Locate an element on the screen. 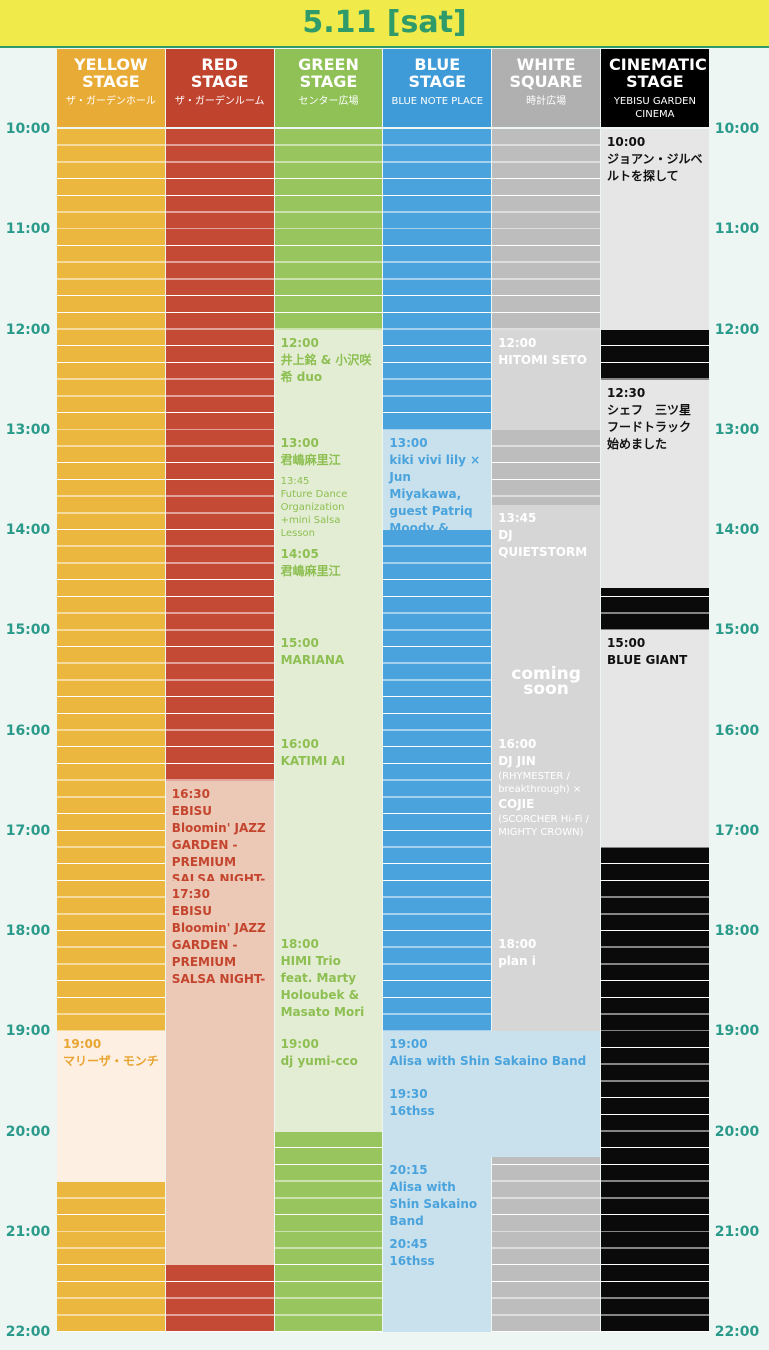 Image resolution: width=769 pixels, height=1350 pixels. event: 12:00 HITOMI SETO is located at coordinates (546, 352).